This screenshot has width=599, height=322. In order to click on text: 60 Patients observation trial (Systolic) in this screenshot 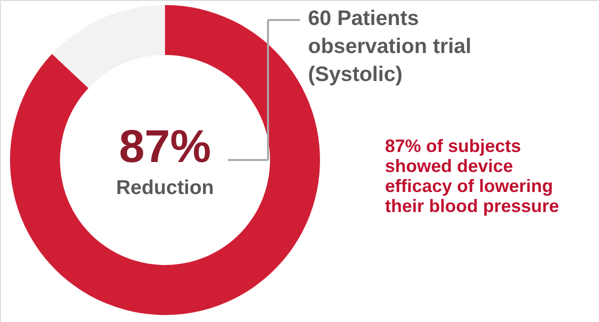, I will do `click(390, 46)`.